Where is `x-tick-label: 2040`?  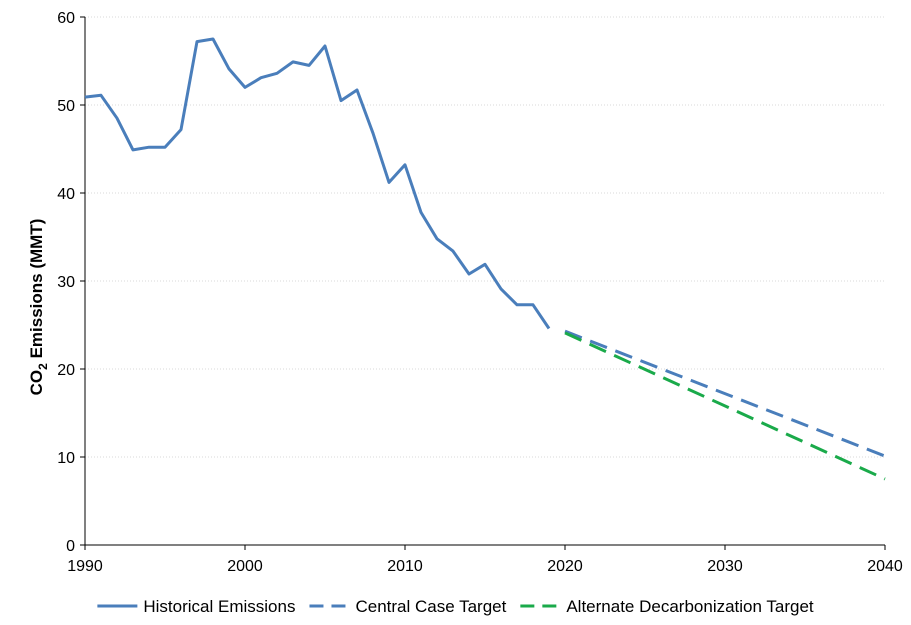
x-tick-label: 2040 is located at coordinates (885, 566).